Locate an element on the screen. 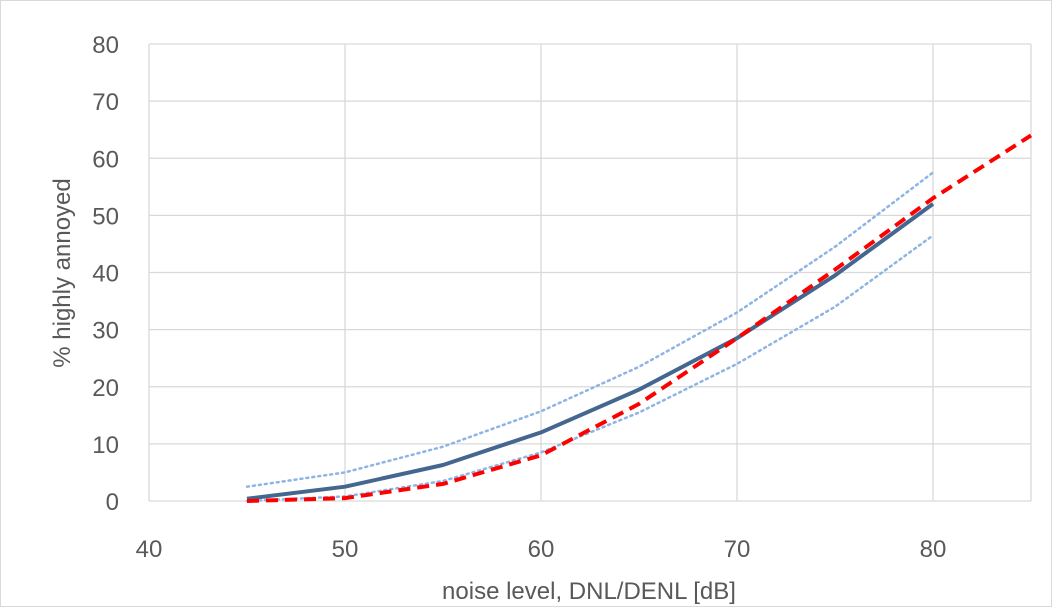 Image resolution: width=1052 pixels, height=607 pixels. y-tick-label: 60 is located at coordinates (105, 159).